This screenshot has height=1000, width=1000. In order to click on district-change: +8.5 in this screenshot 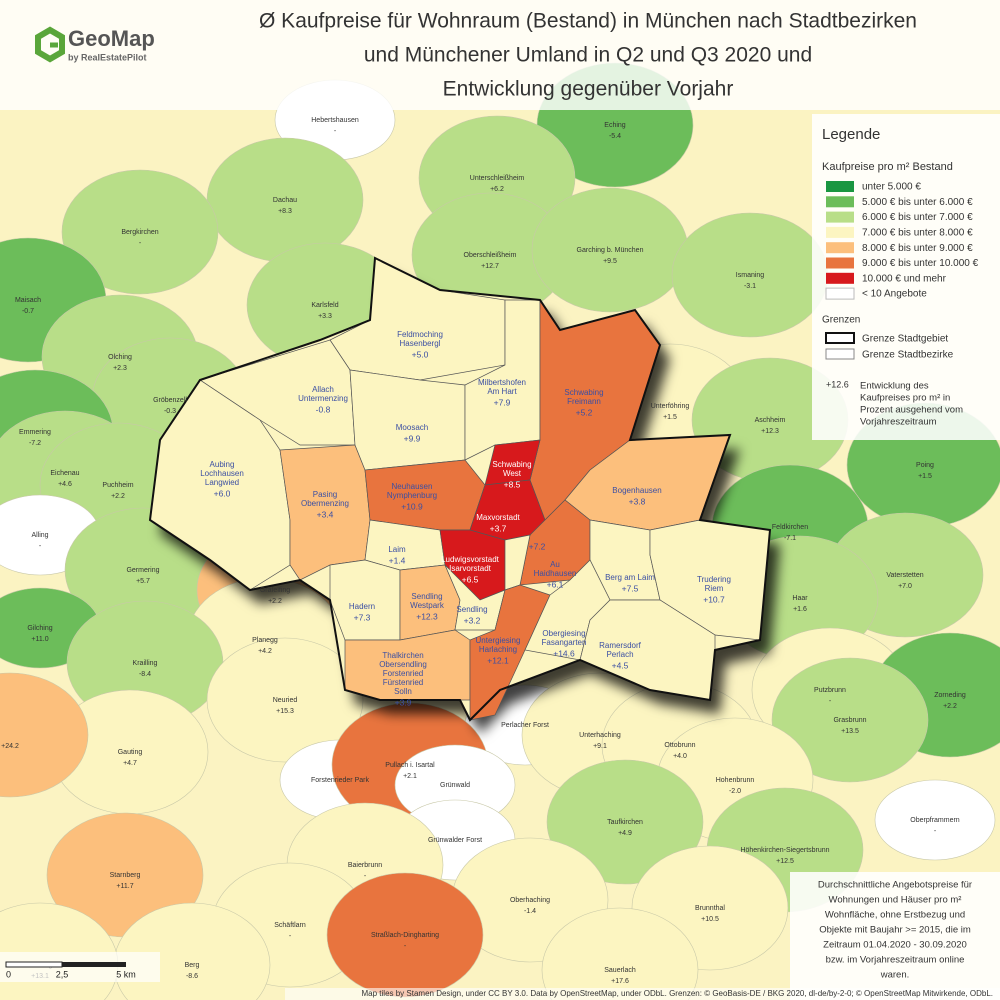, I will do `click(512, 484)`.